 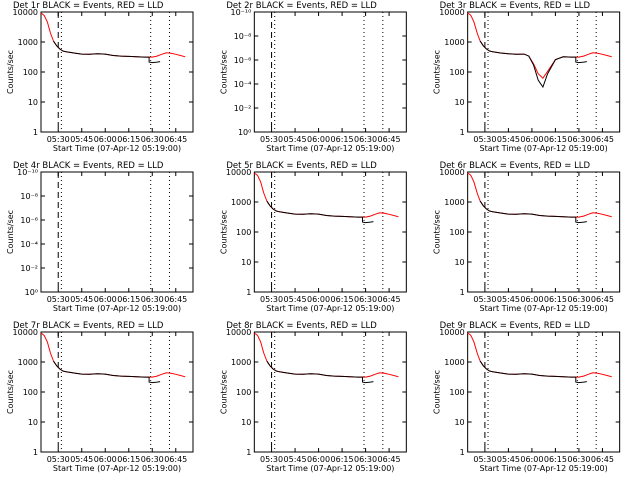 What do you see at coordinates (88, 166) in the screenshot?
I see `chart-title: Det 4r BLACK = Events, RED = LLD` at bounding box center [88, 166].